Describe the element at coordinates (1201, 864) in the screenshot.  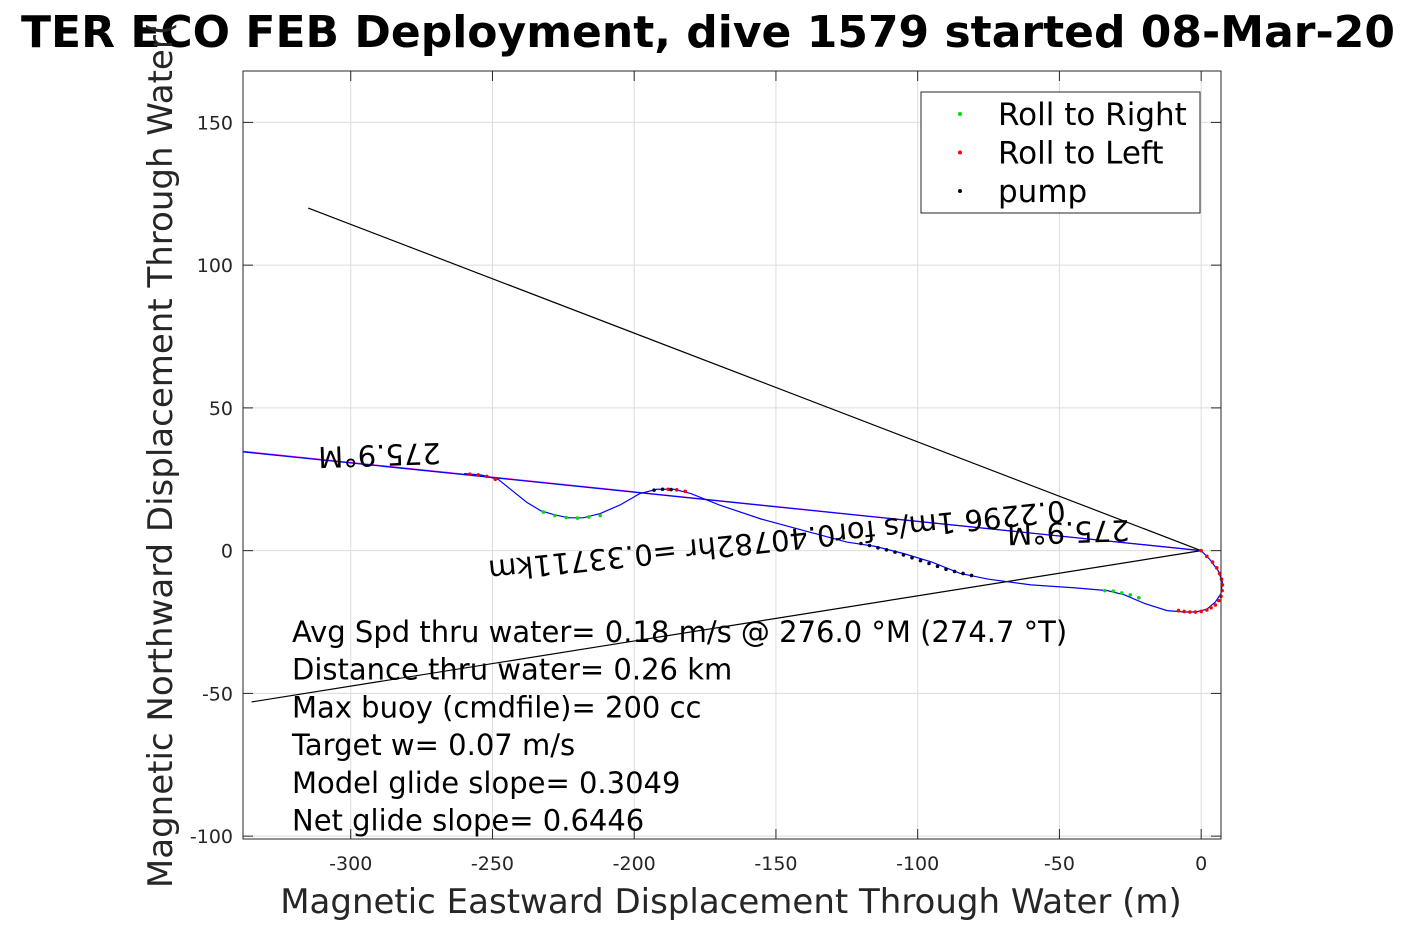
I see `x-tick-label: 0` at that location.